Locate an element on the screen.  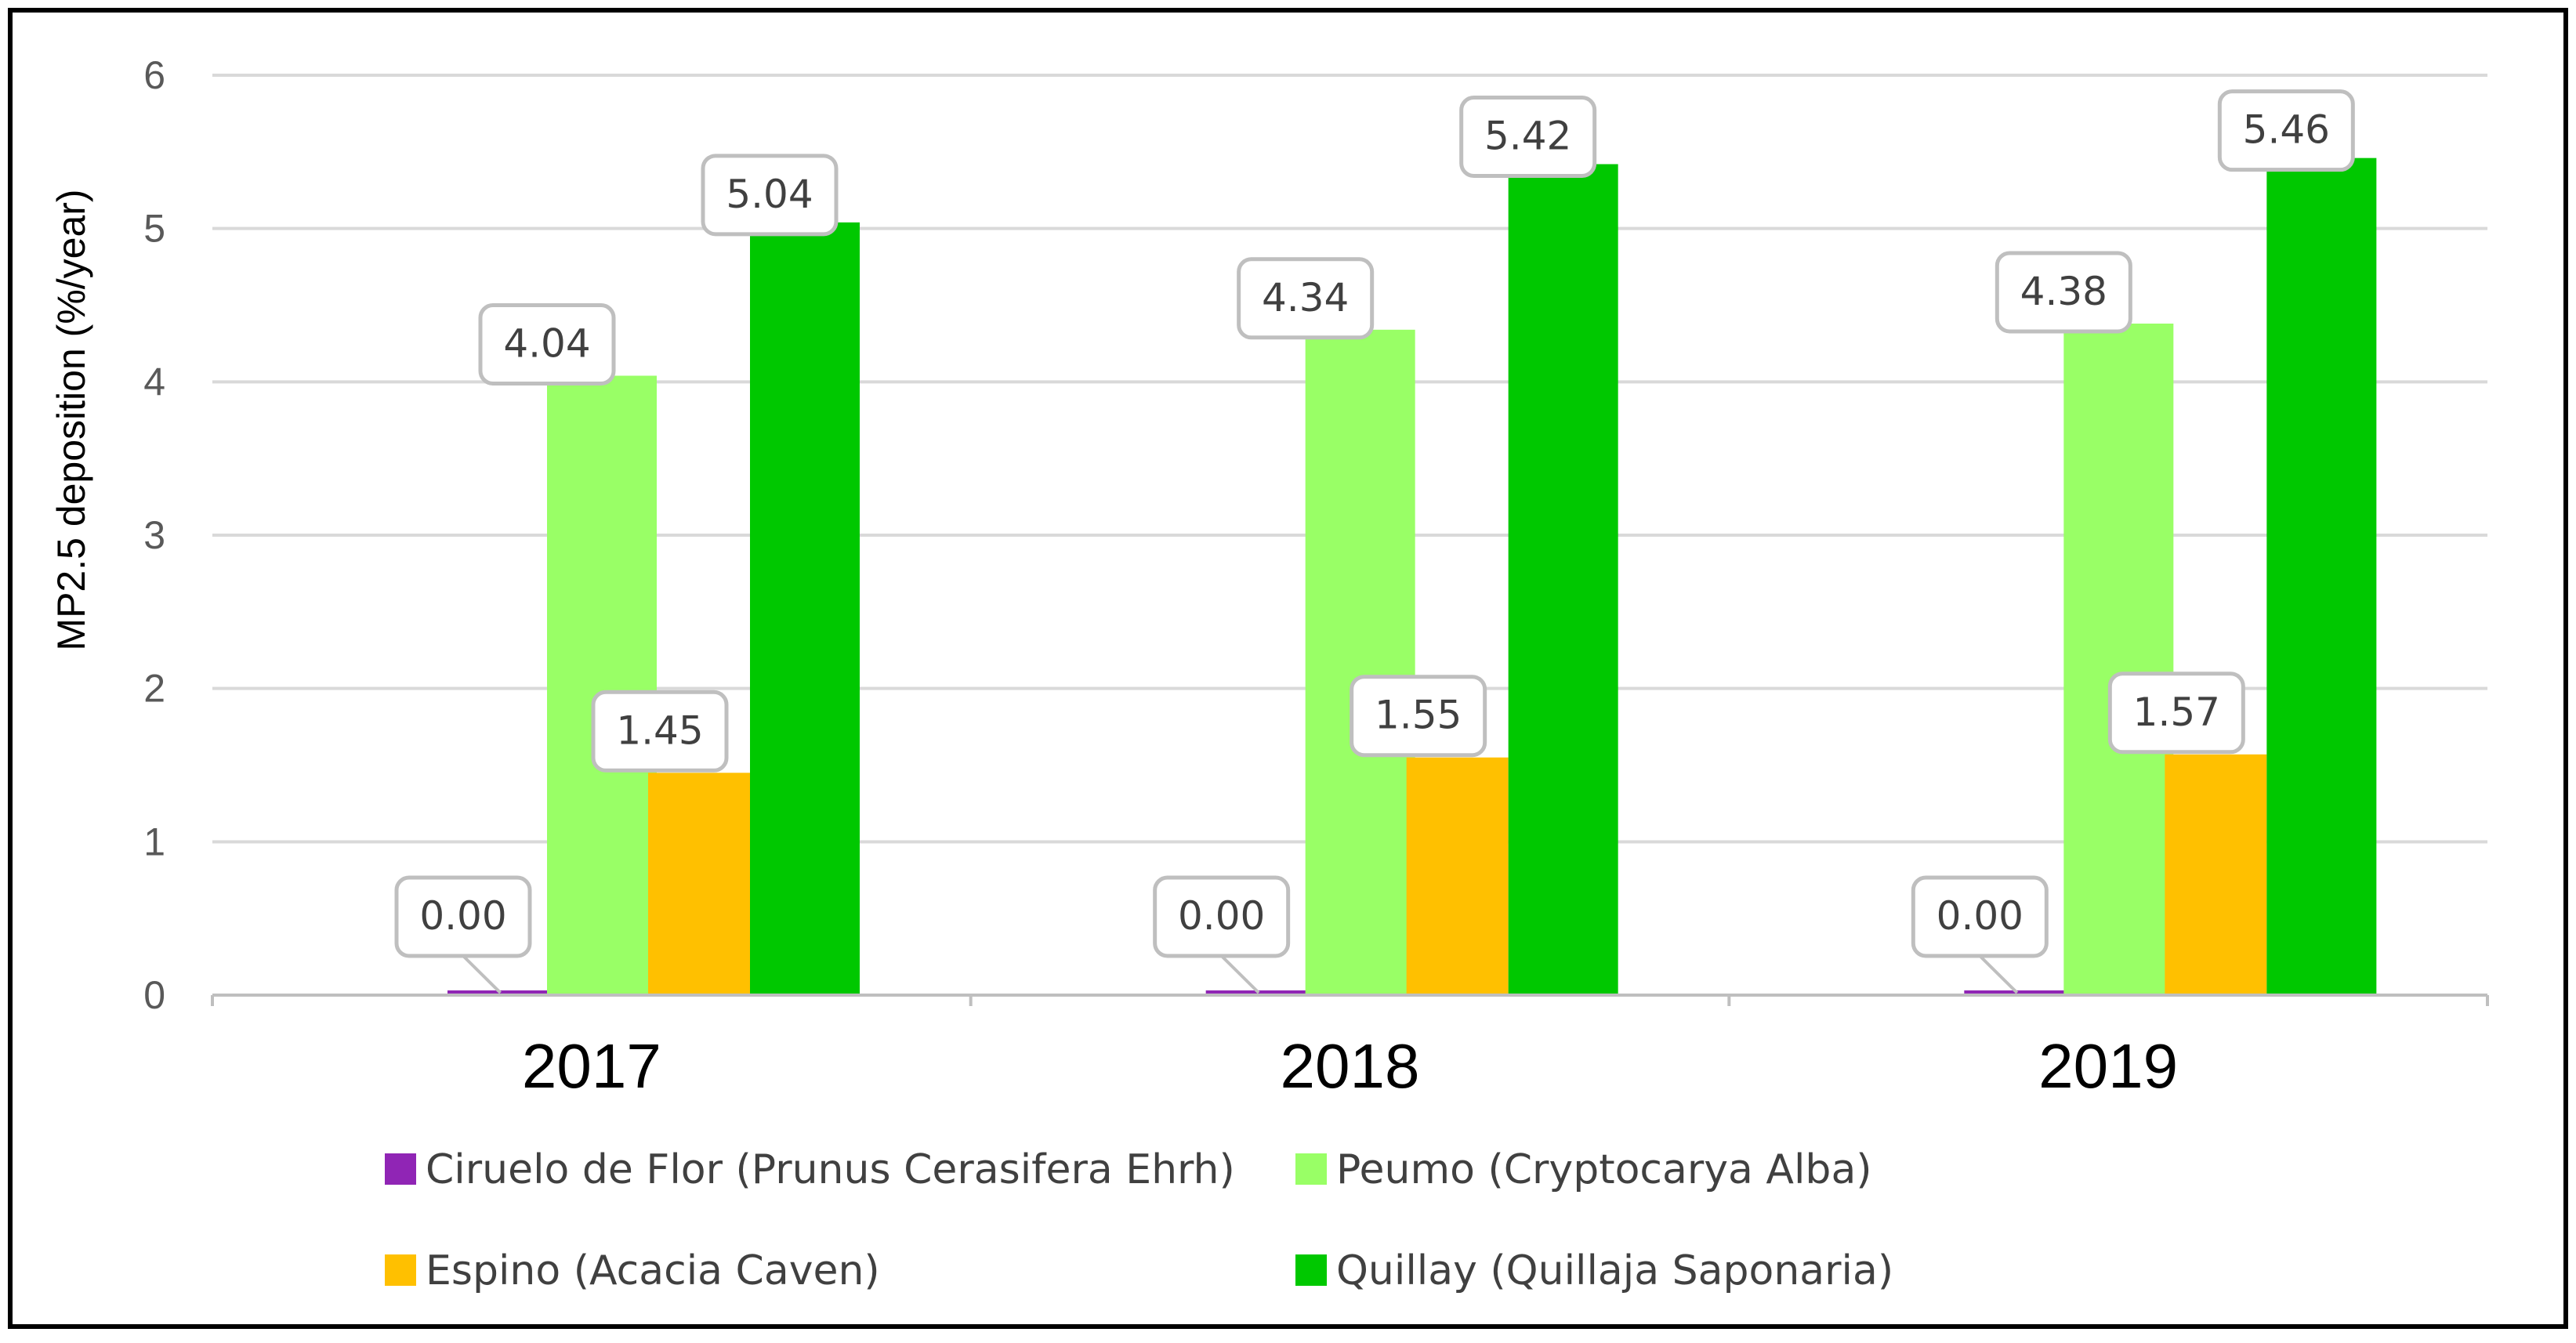
data-label: 1.55 is located at coordinates (1418, 716).